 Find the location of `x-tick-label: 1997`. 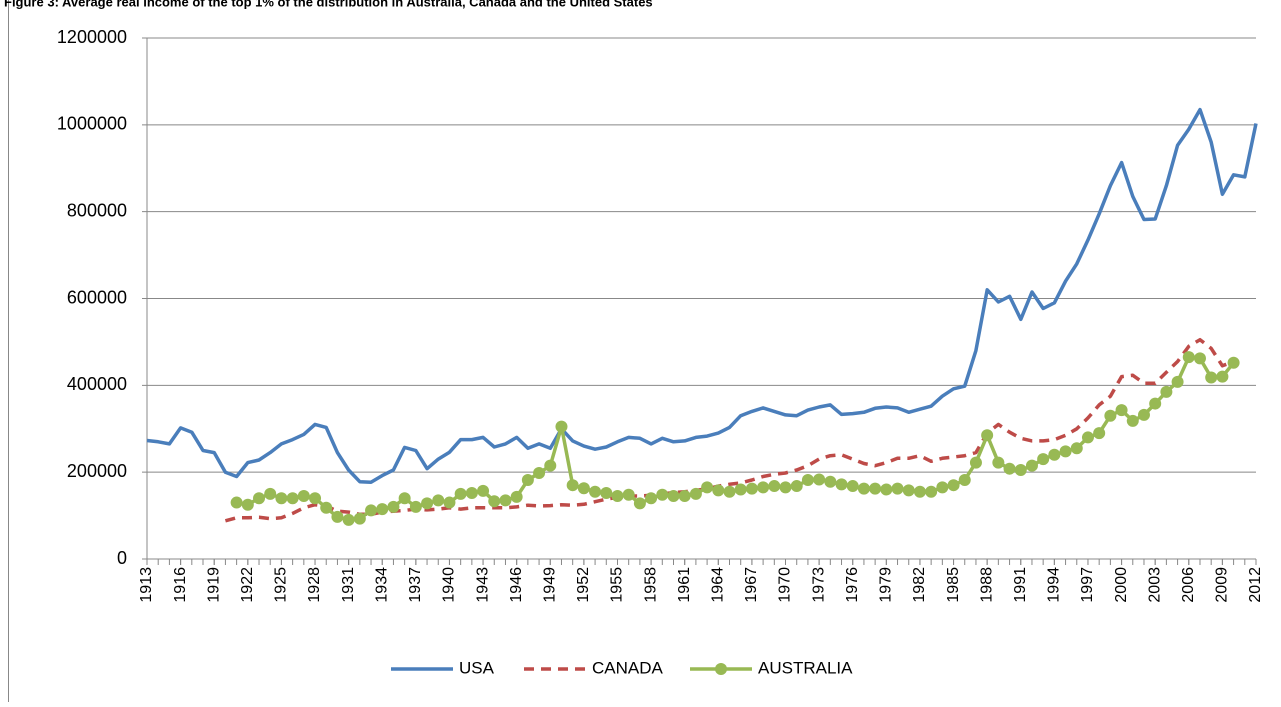

x-tick-label: 1997 is located at coordinates (1087, 585).